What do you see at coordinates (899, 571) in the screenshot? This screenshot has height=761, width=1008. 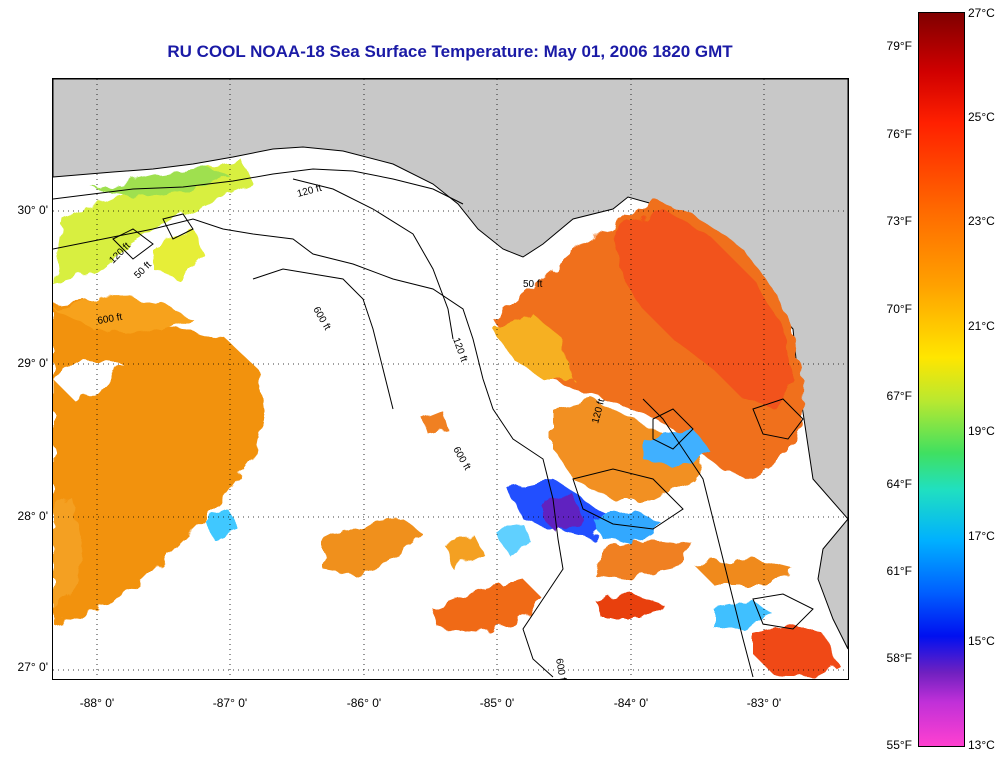 I see `colorbar-f-label: 61°F` at bounding box center [899, 571].